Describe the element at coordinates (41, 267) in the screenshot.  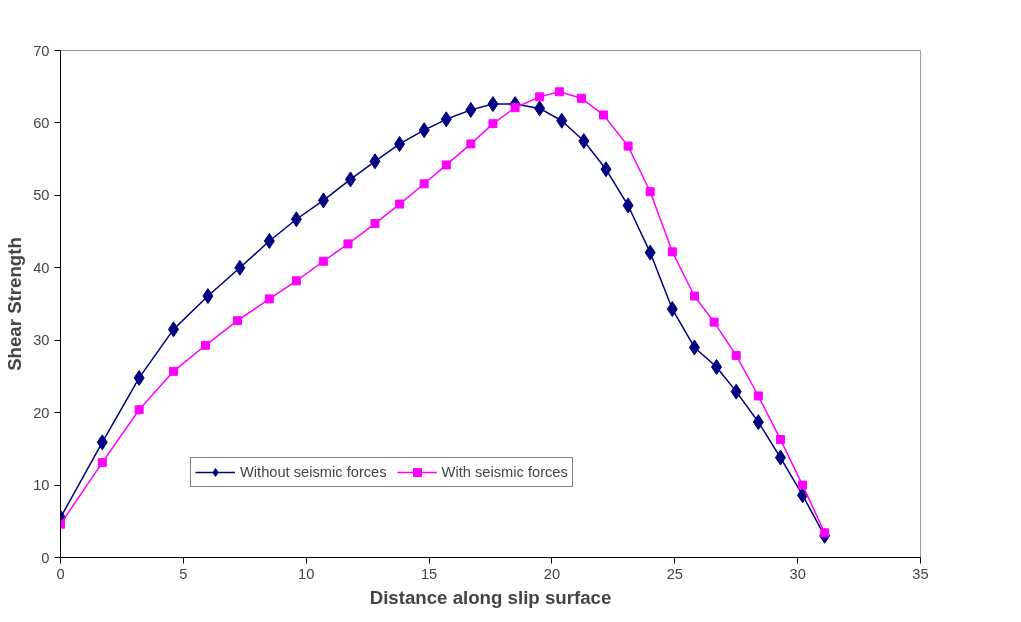
I see `y-tick-label: 40` at that location.